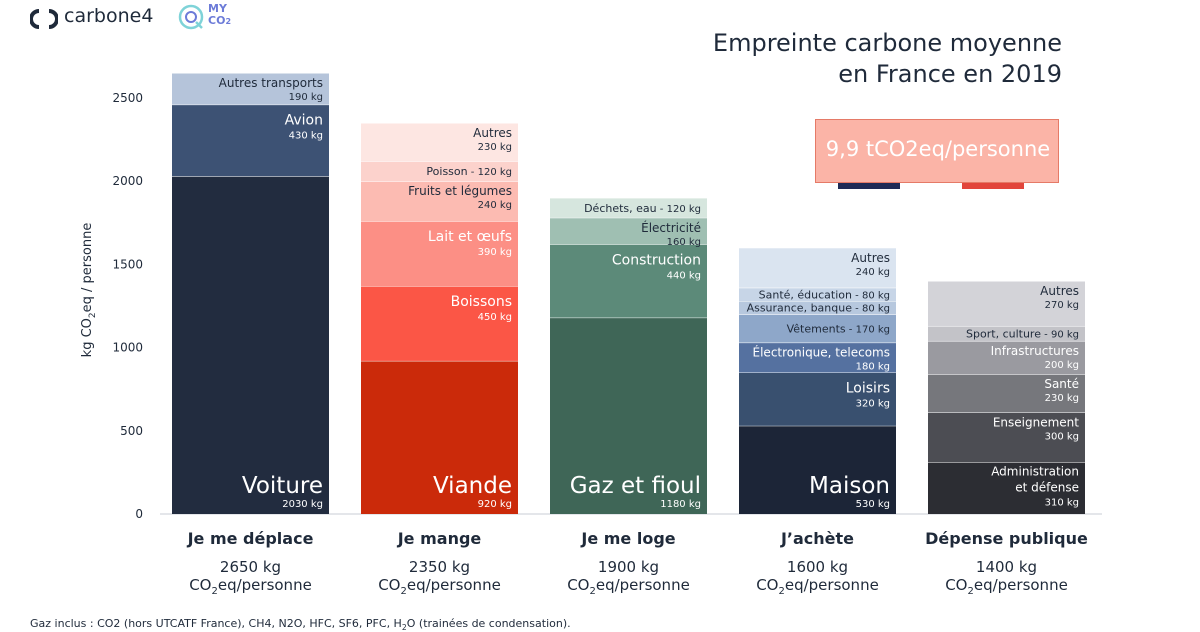 This screenshot has width=1200, height=632. I want to click on segment-value: 320 kg, so click(873, 404).